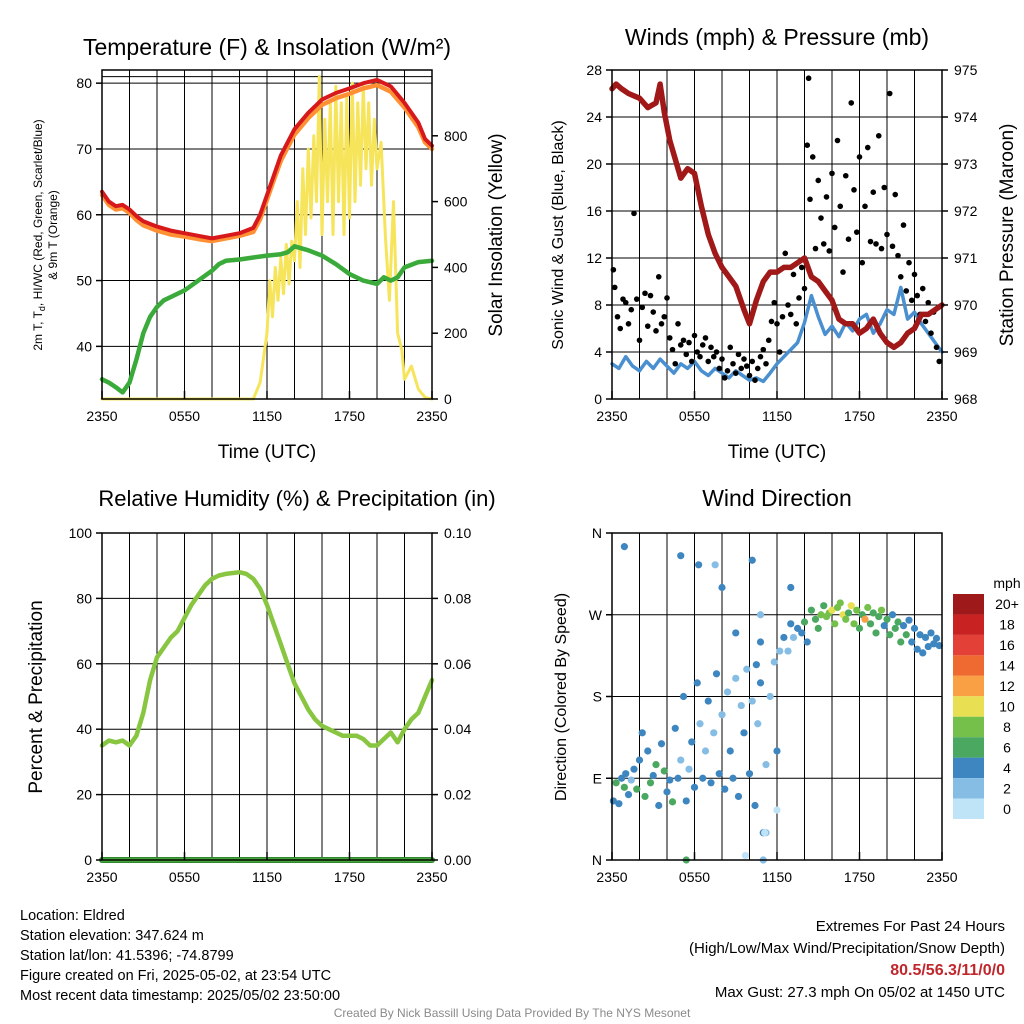  What do you see at coordinates (596, 615) in the screenshot?
I see `y-tick-label: W` at bounding box center [596, 615].